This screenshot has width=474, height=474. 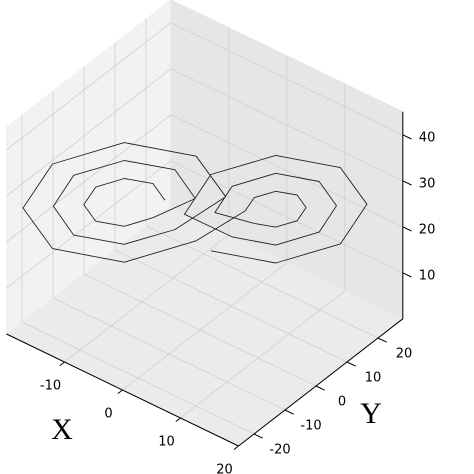 I want to click on y-tick-label: 10, so click(x=373, y=378).